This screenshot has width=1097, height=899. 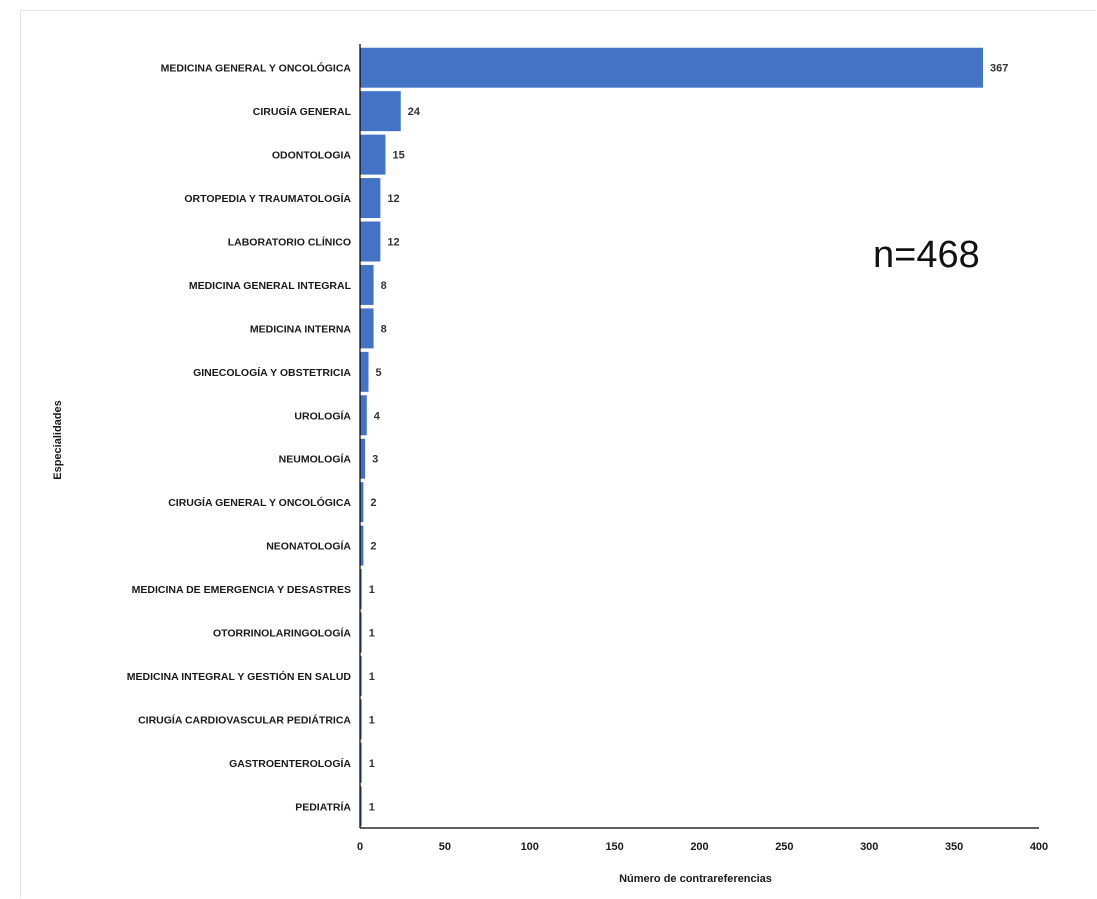 I want to click on category-label: OTORRINOLARINGOLOGÍA, so click(x=282, y=633).